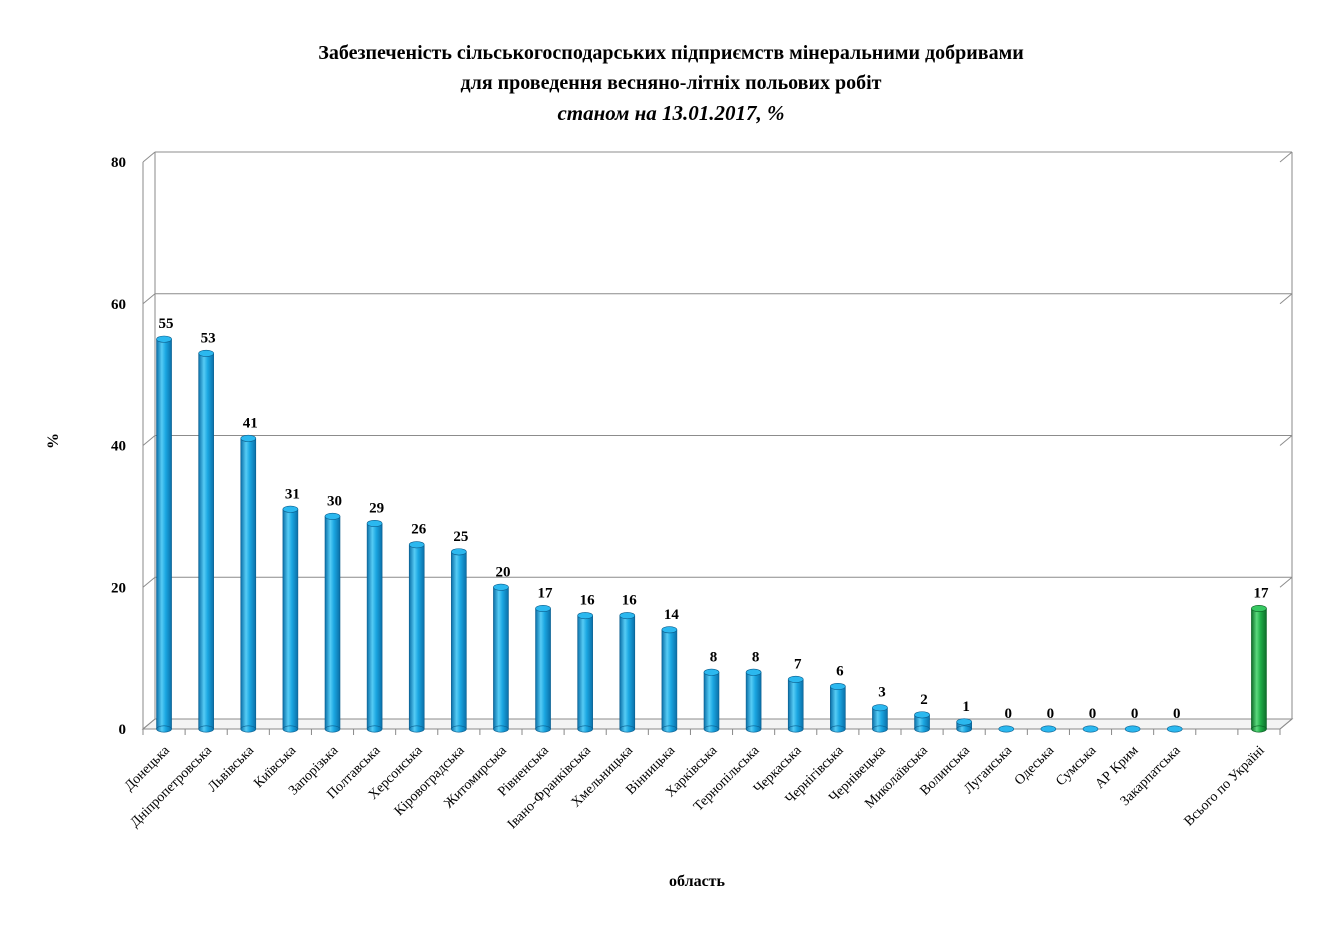 The width and height of the screenshot is (1342, 947). I want to click on chart-subtitle: станом на 13.01.2017, %, so click(671, 113).